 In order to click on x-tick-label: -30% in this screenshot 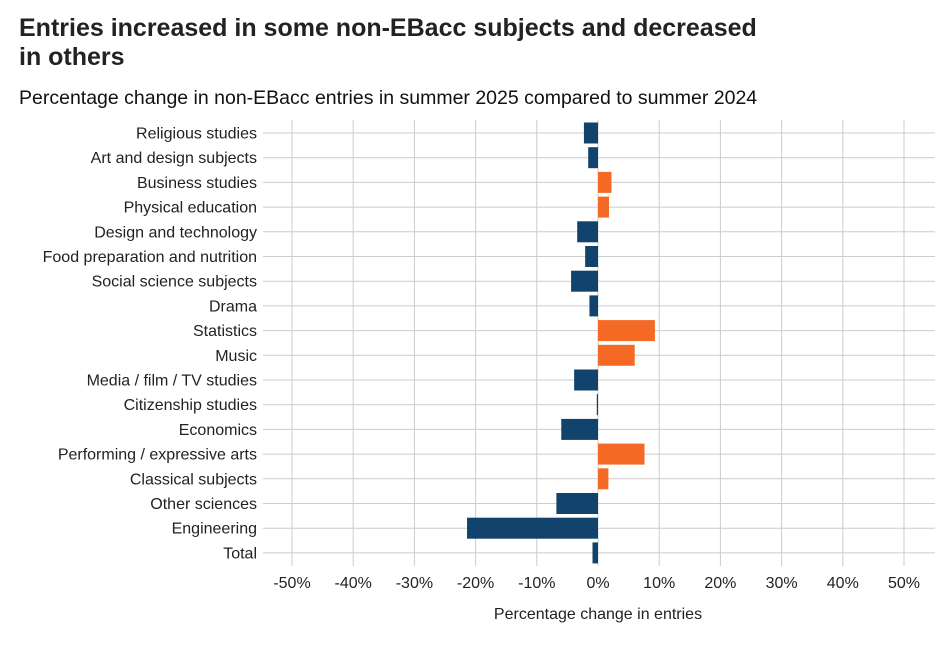, I will do `click(414, 583)`.